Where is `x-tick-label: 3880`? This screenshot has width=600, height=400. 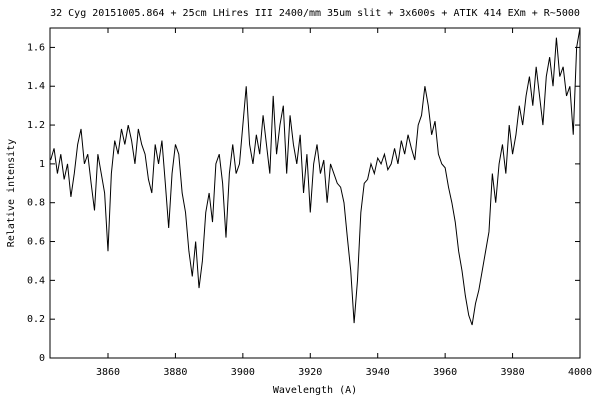
x-tick-label: 3880 is located at coordinates (175, 372).